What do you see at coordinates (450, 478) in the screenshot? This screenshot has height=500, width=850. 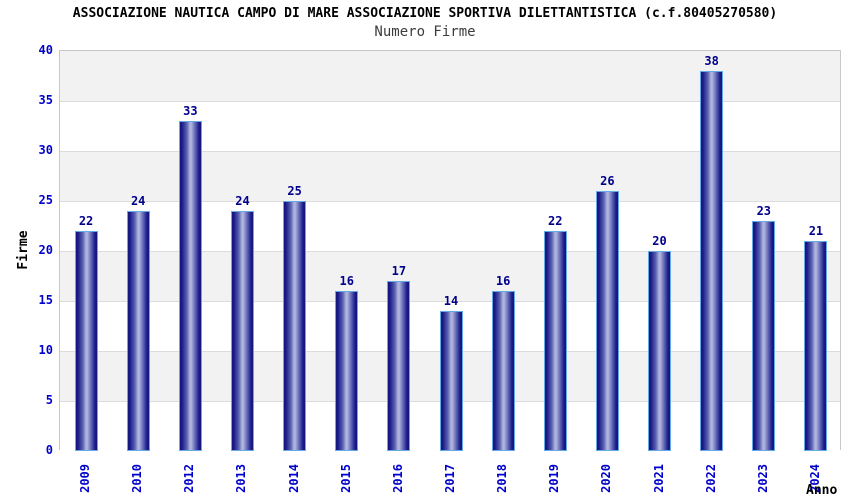 I see `x-tick-2017: 2017` at bounding box center [450, 478].